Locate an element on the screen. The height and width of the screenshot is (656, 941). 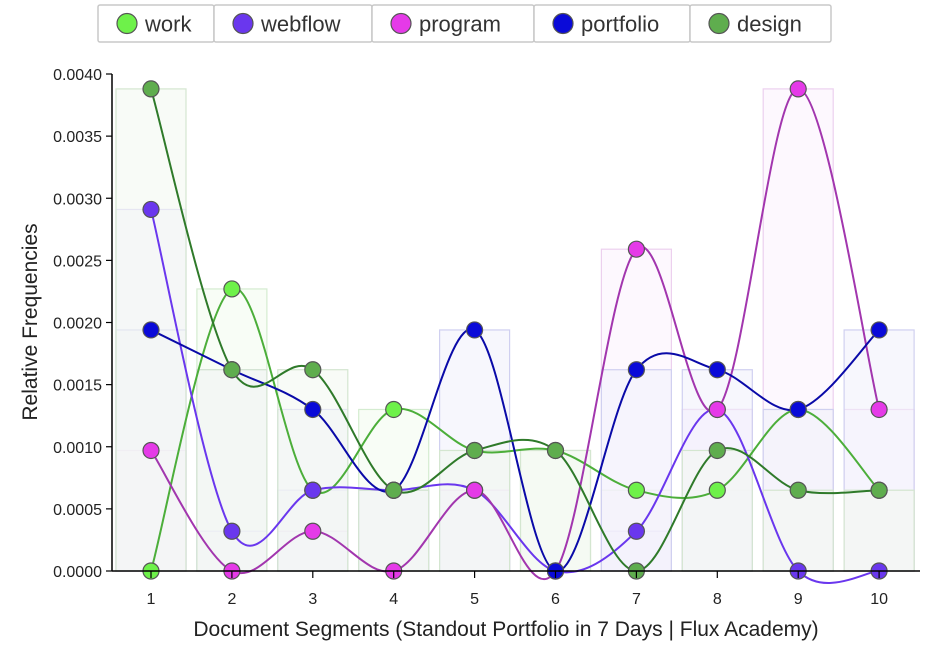
x-tick-label-2: 2 is located at coordinates (231, 599).